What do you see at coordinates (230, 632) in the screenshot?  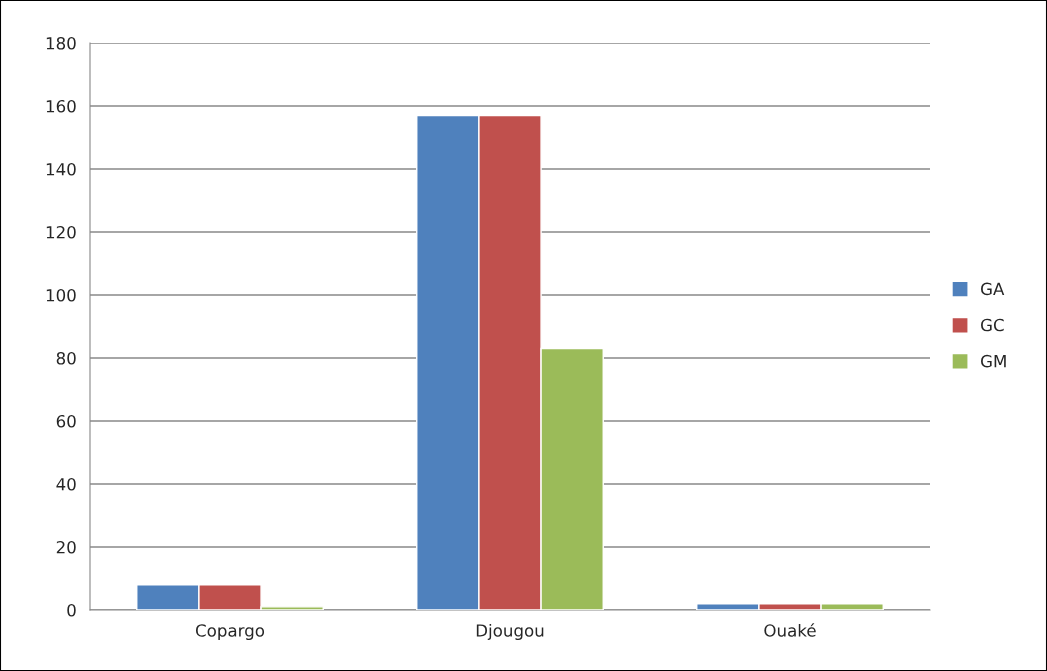 I see `x-tick-label: Copargo` at bounding box center [230, 632].